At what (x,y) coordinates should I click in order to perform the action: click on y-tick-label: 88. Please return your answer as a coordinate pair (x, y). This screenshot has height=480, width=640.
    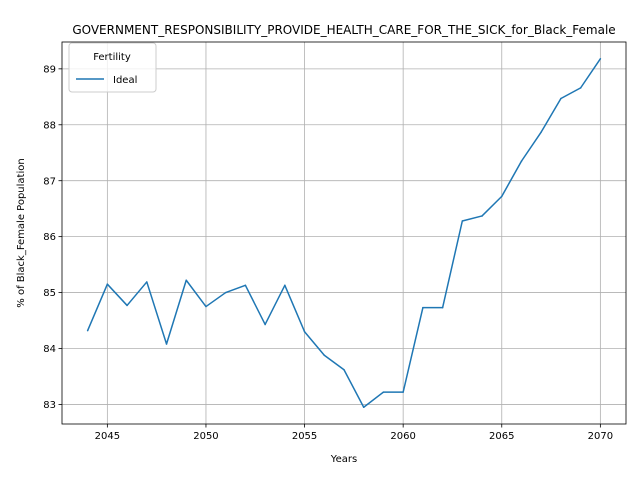
    Looking at the image, I should click on (49, 125).